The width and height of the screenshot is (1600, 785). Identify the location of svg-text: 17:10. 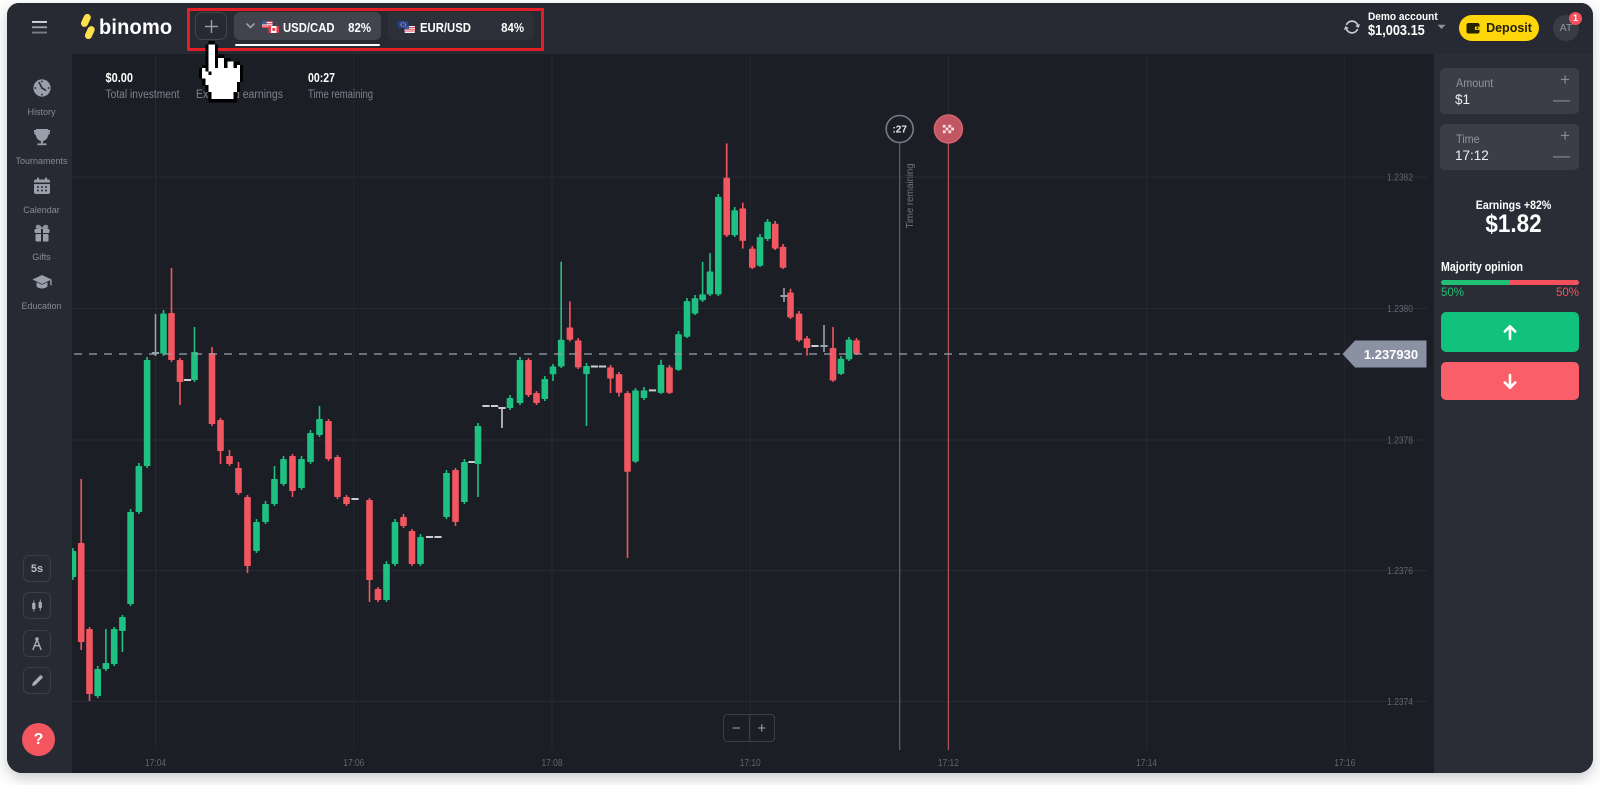
(750, 763).